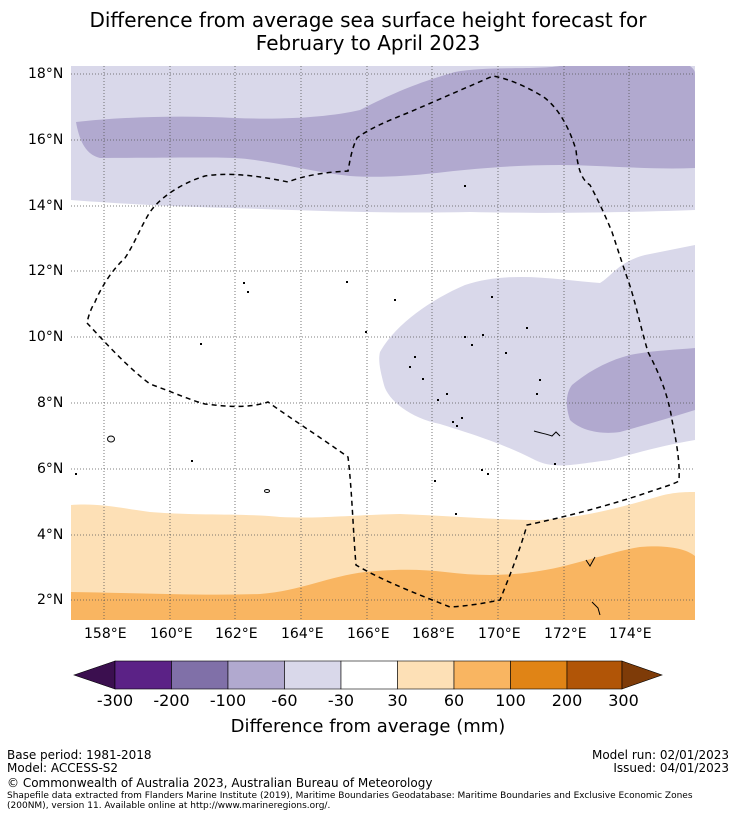 This screenshot has width=736, height=816. What do you see at coordinates (671, 768) in the screenshot?
I see `issued-date: Issued: 04/01/2023` at bounding box center [671, 768].